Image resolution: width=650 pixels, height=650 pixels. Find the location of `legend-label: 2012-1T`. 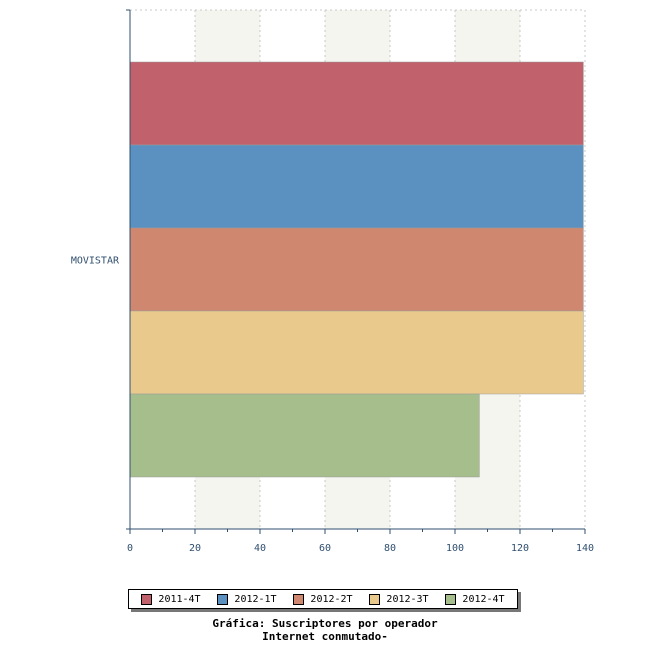

legend-label: 2012-1T is located at coordinates (255, 599).